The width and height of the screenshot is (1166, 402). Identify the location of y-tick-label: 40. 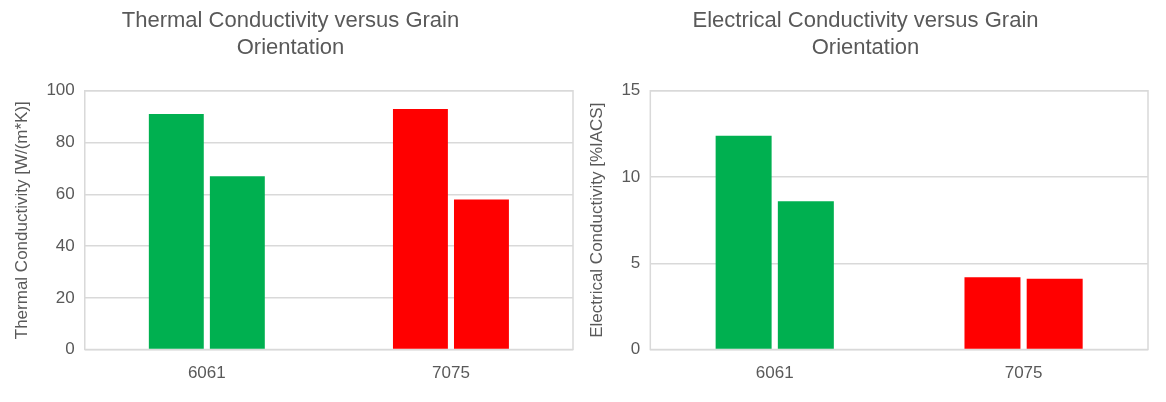
(65, 245).